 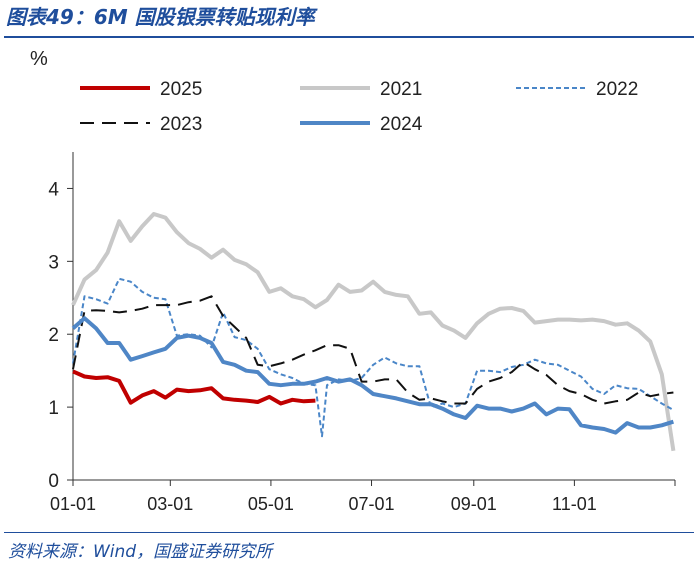 I want to click on legend-label-2023: 2023, so click(x=181, y=124).